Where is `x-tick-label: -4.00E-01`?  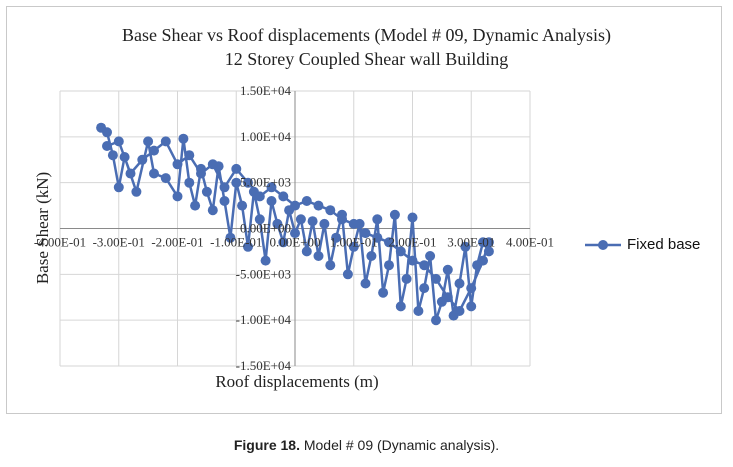 x-tick-label: -4.00E-01 is located at coordinates (60, 242).